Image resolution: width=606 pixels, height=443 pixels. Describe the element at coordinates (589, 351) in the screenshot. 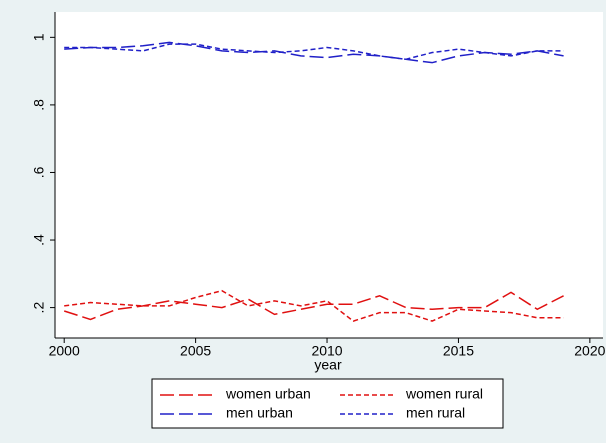

I see `x-tick-label: 2020` at that location.